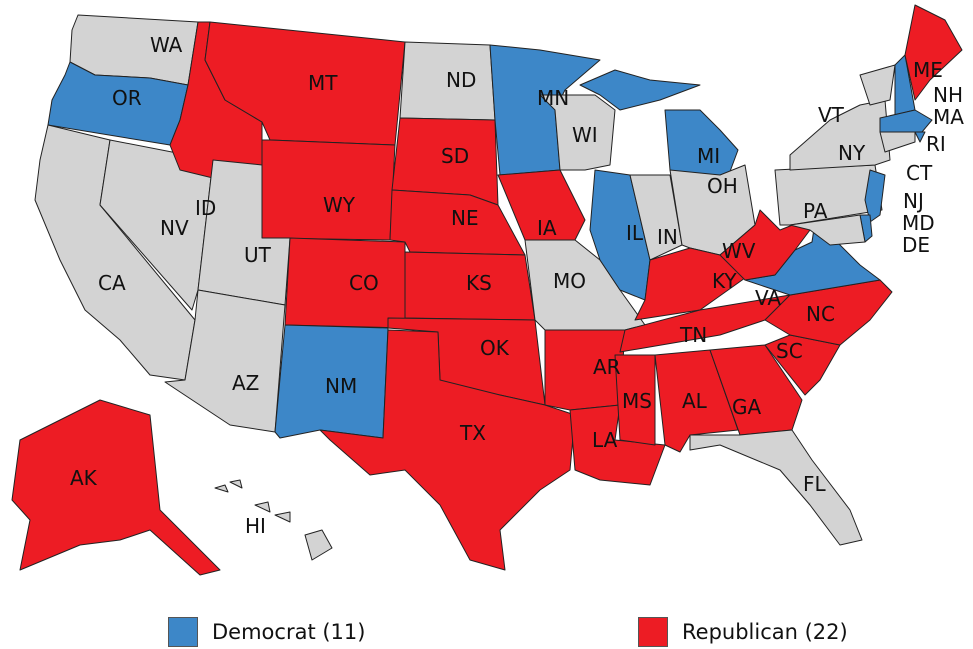 The image size is (973, 649). What do you see at coordinates (607, 367) in the screenshot?
I see `state-label-ar: AR` at bounding box center [607, 367].